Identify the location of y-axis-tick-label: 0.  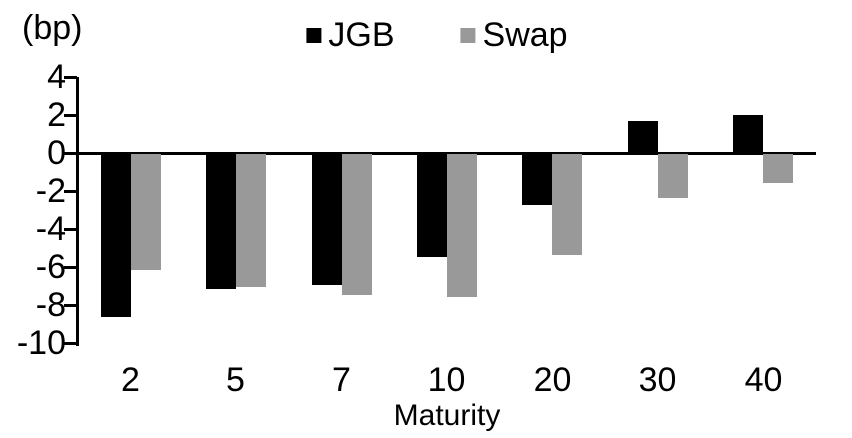
(56, 153).